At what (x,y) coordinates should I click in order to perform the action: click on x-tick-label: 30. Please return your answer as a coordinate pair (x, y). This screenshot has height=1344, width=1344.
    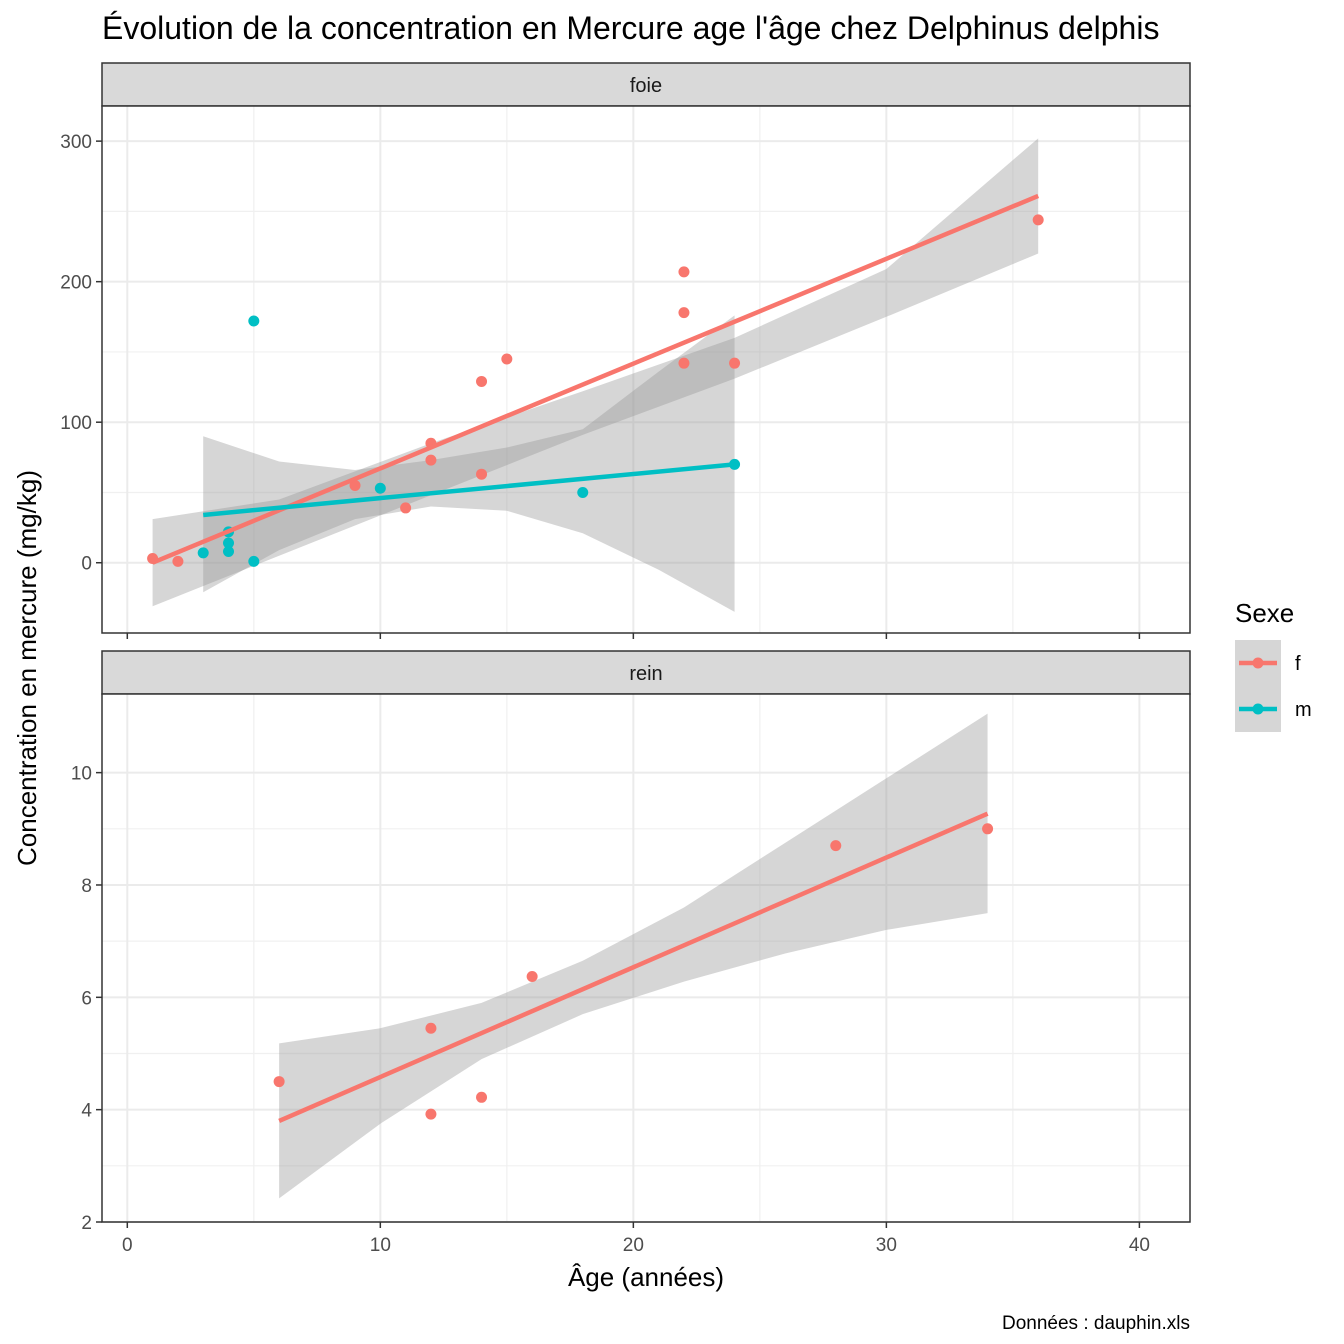
    Looking at the image, I should click on (886, 1245).